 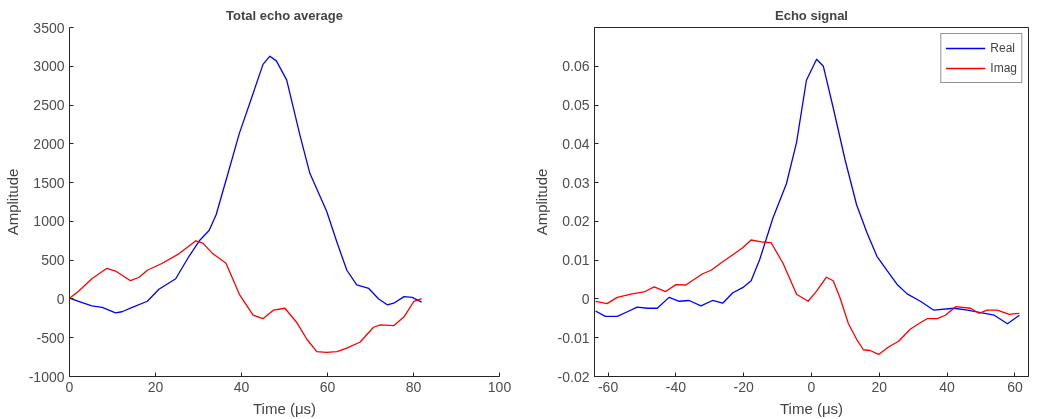 What do you see at coordinates (284, 15) in the screenshot?
I see `chart-title: Total echo average` at bounding box center [284, 15].